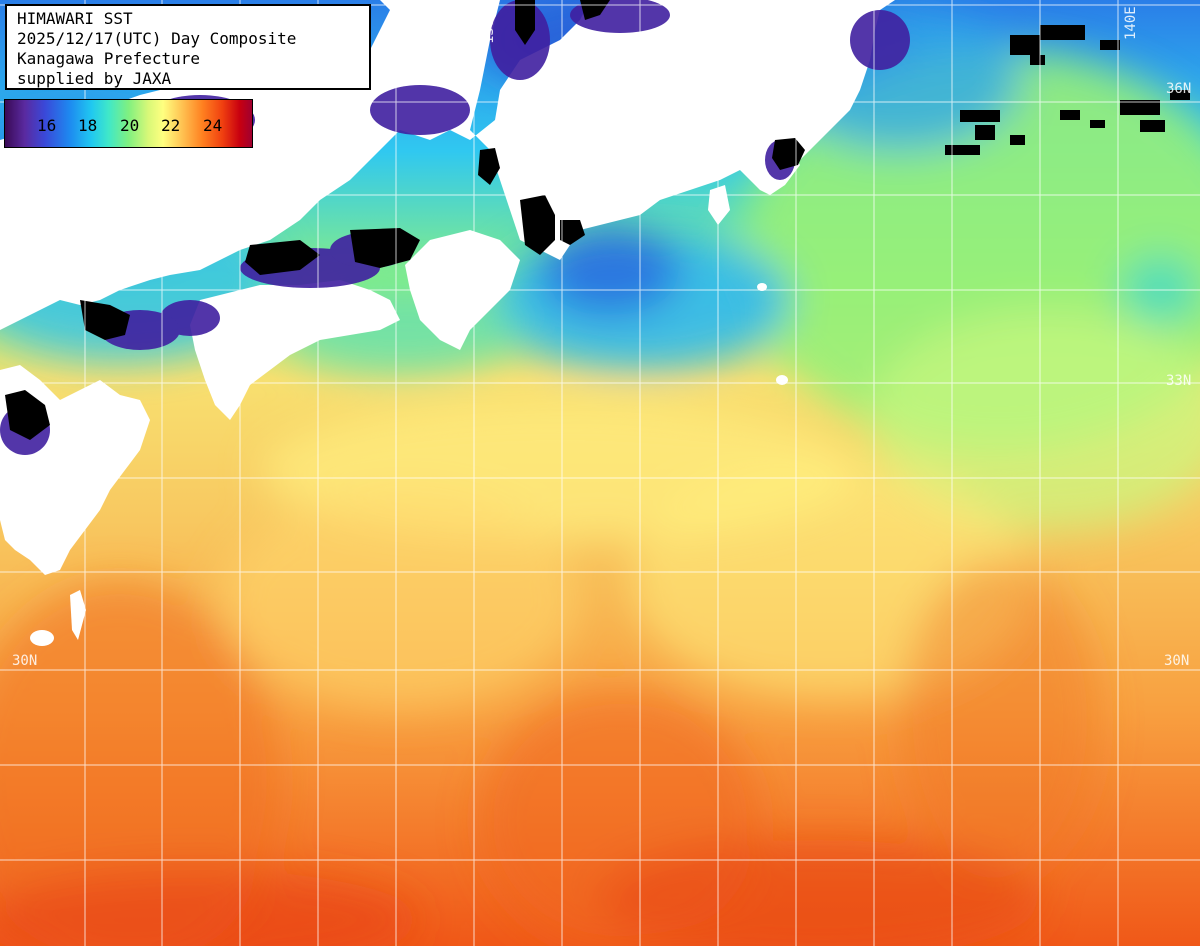 The image size is (1200, 946). What do you see at coordinates (25, 661) in the screenshot?
I see `lat-label-30n-left: 30N` at bounding box center [25, 661].